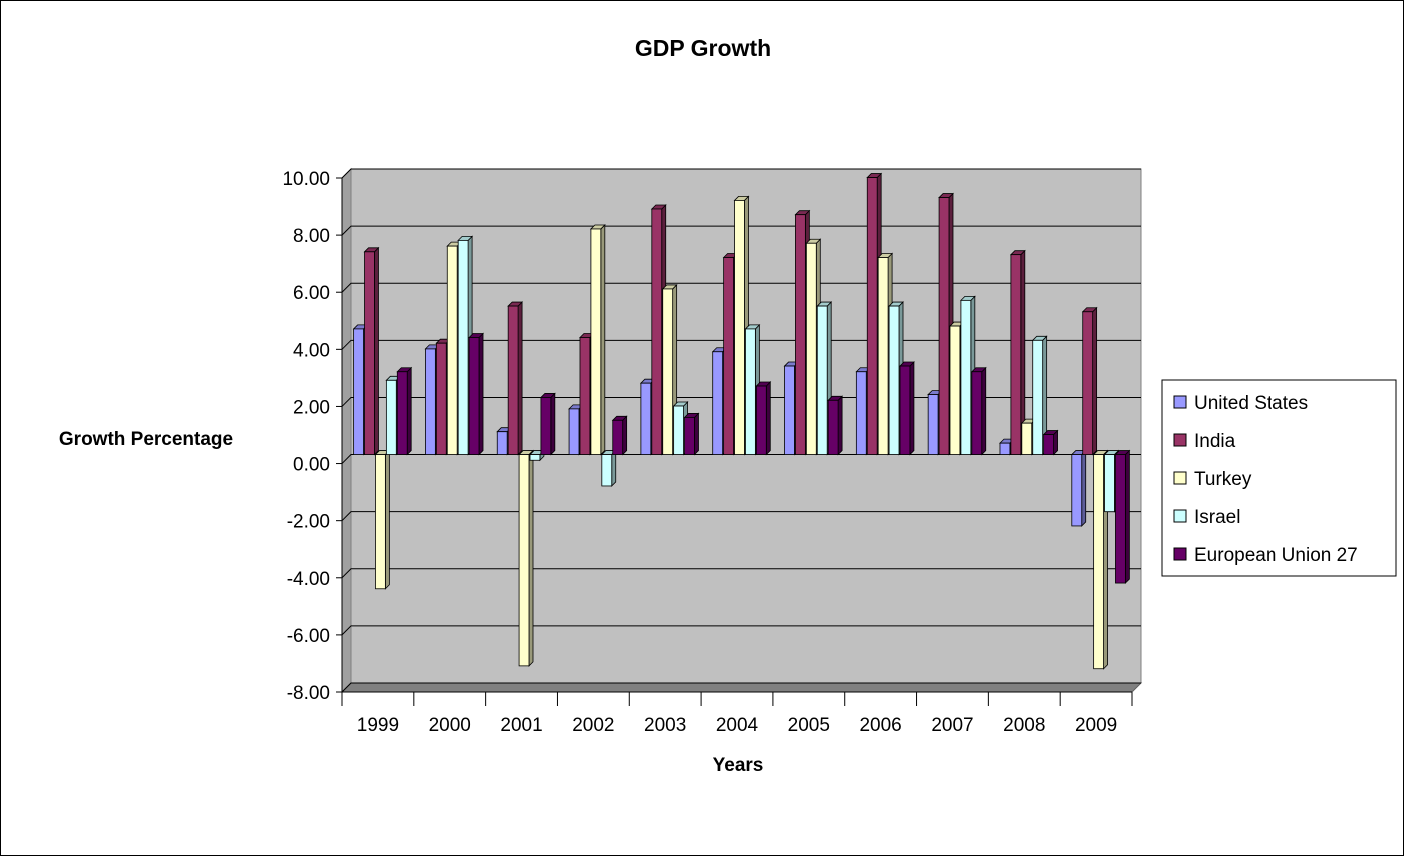 The width and height of the screenshot is (1406, 858). What do you see at coordinates (1276, 555) in the screenshot?
I see `legend-label: European Union 27` at bounding box center [1276, 555].